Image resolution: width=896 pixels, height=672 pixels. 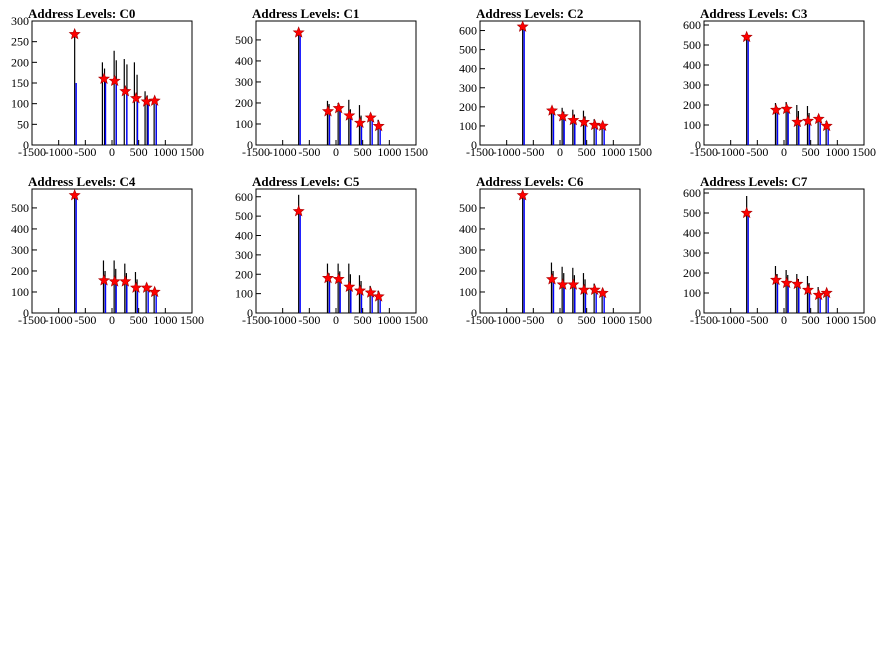 What do you see at coordinates (305, 13) in the screenshot?
I see `chart-title: Address Levels: C1` at bounding box center [305, 13].